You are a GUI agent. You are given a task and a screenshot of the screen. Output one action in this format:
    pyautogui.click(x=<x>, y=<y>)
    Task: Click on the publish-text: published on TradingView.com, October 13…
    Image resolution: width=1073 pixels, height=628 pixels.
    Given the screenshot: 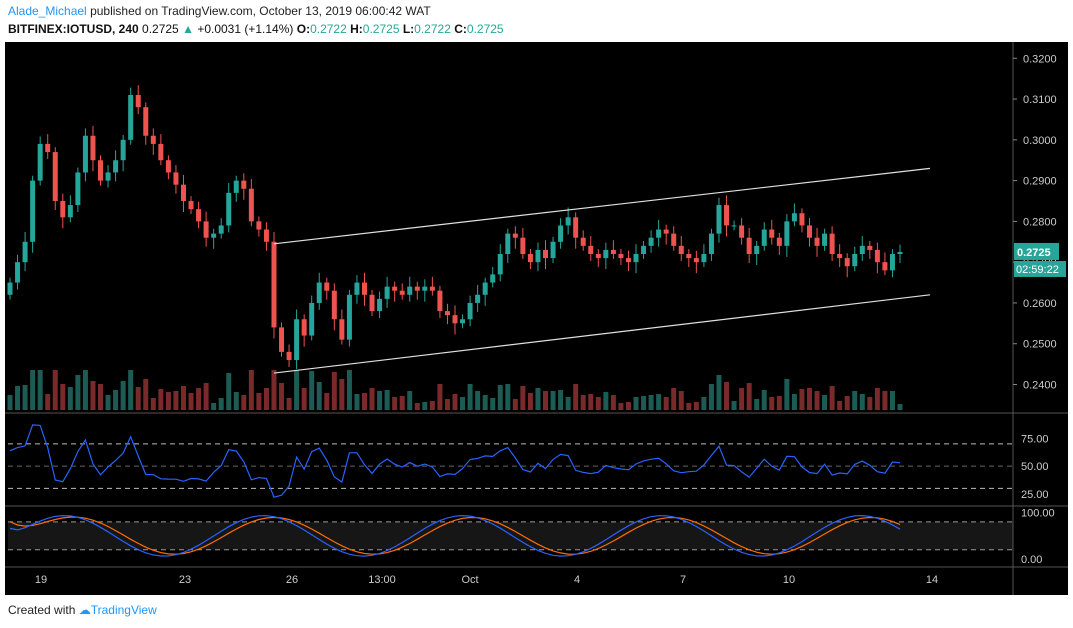 What is the action you would take?
    pyautogui.click(x=260, y=11)
    